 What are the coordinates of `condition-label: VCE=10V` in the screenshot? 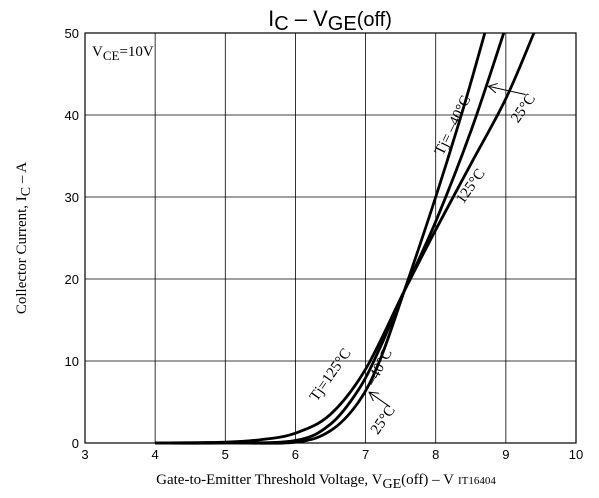 It's located at (123, 53).